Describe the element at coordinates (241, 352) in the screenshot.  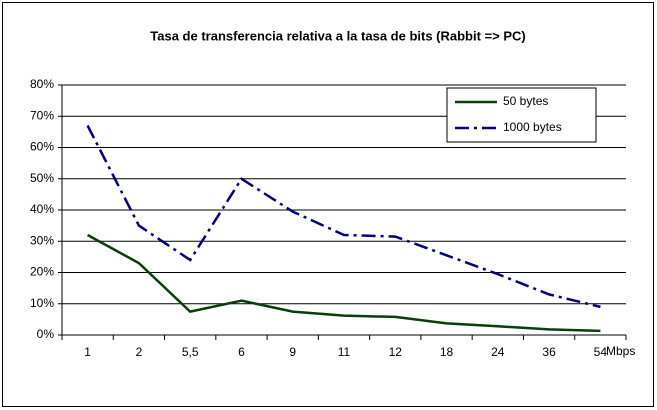
I see `x-tick-label: 6` at that location.